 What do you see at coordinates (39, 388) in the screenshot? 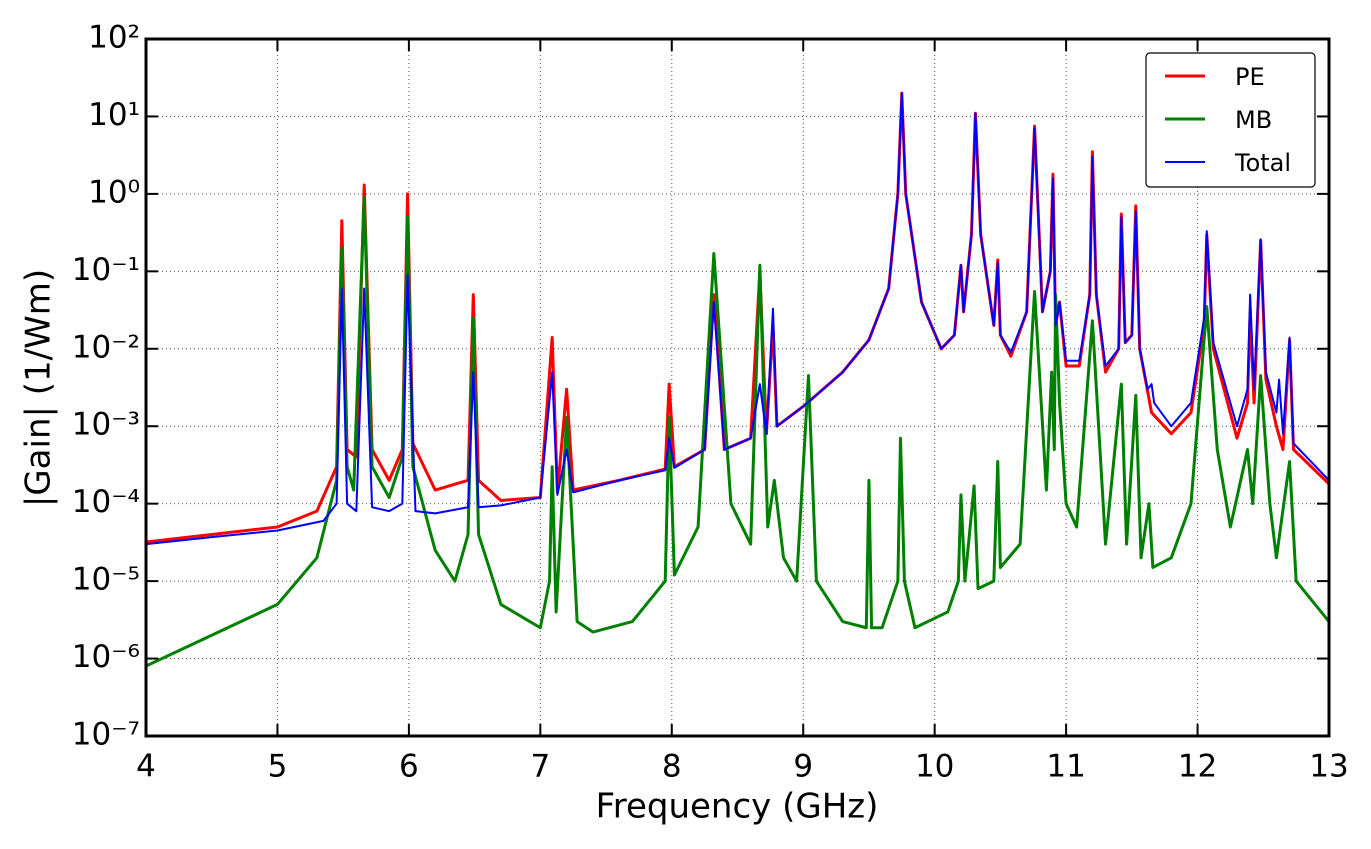
I see `y-axis-label: |Gain| (1/Wm)` at bounding box center [39, 388].